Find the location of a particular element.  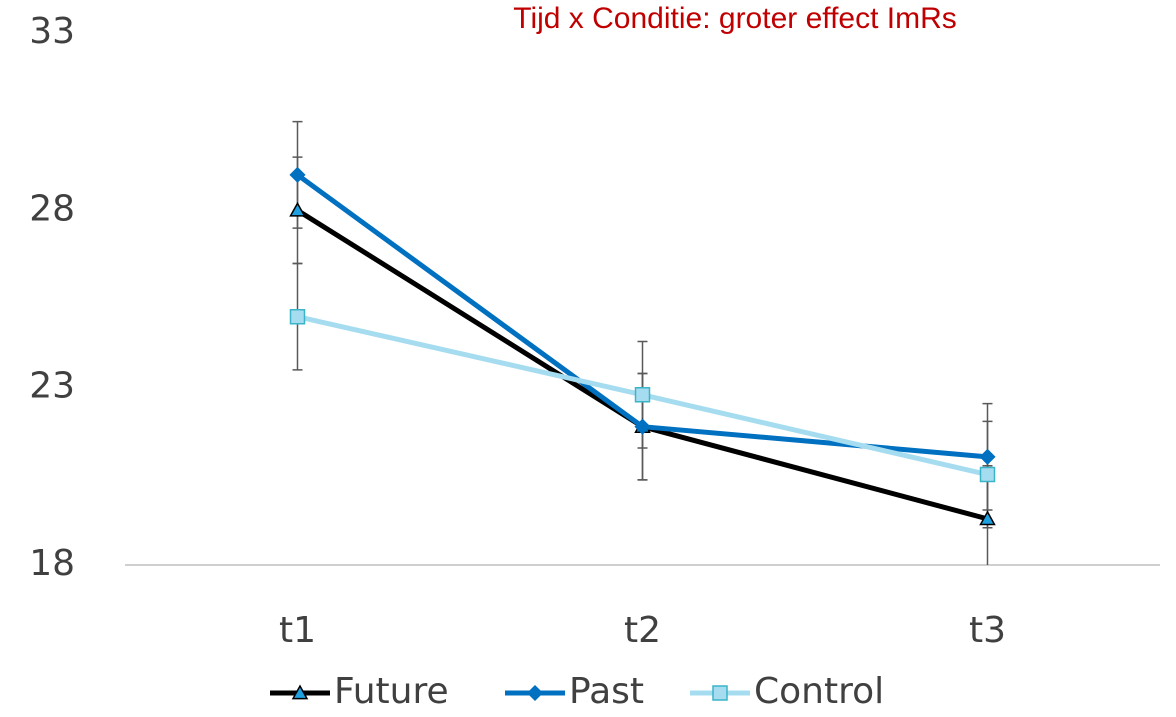

x-tick-label: t1 is located at coordinates (297, 630).